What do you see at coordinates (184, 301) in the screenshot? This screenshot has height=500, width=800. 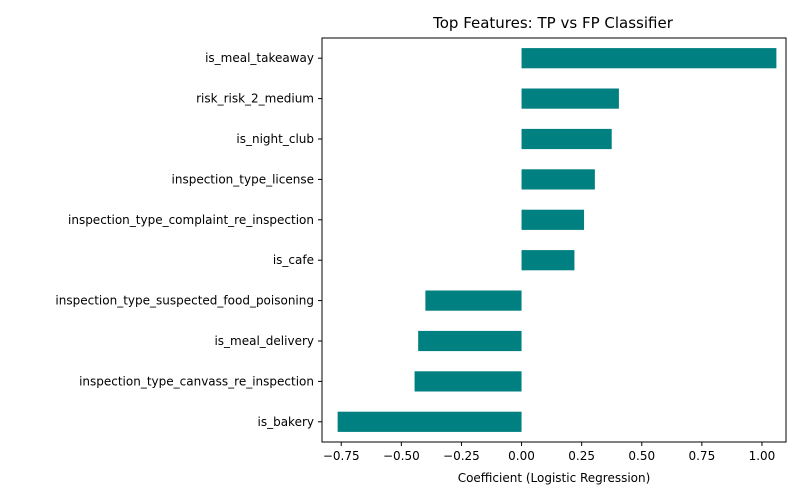 I see `y-tick-label: inspection_type_suspected_food_poisoning` at bounding box center [184, 301].